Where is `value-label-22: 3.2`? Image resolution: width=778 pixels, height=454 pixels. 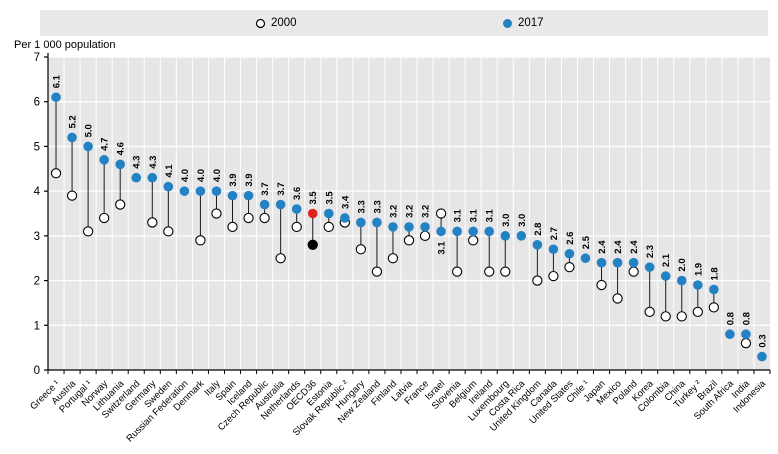
value-label-22: 3.2 is located at coordinates (410, 211).